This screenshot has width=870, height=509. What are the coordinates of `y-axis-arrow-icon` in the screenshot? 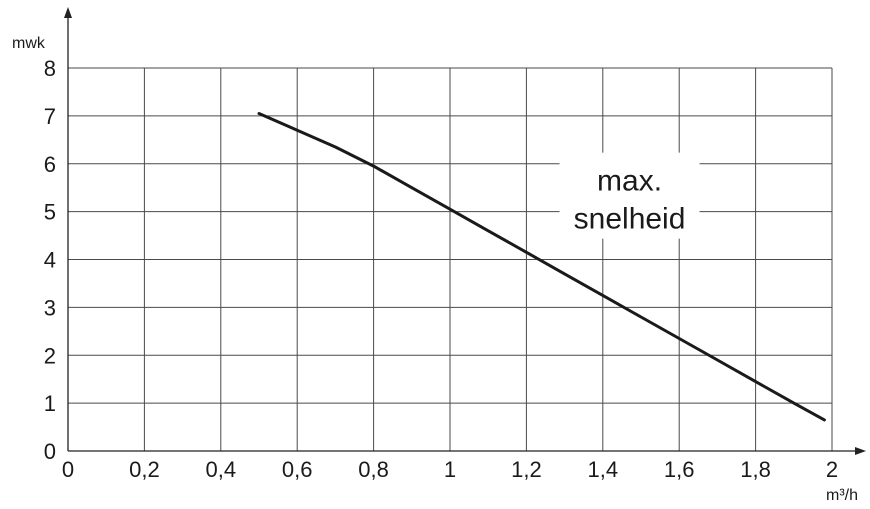 It's located at (68, 12).